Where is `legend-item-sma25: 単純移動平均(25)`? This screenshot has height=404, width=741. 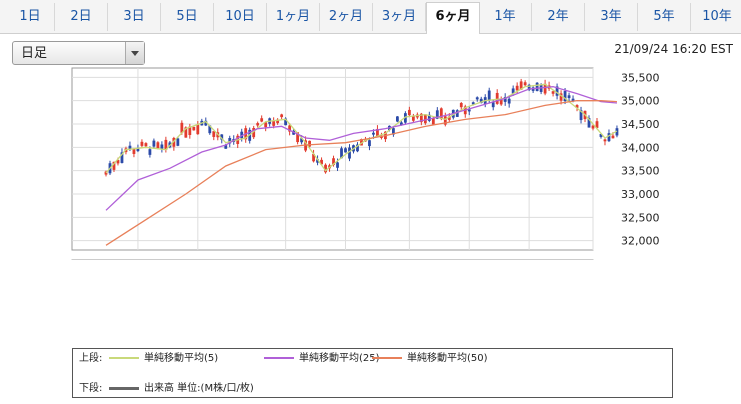
legend-item-sma25: 単純移動平均(25) is located at coordinates (322, 359).